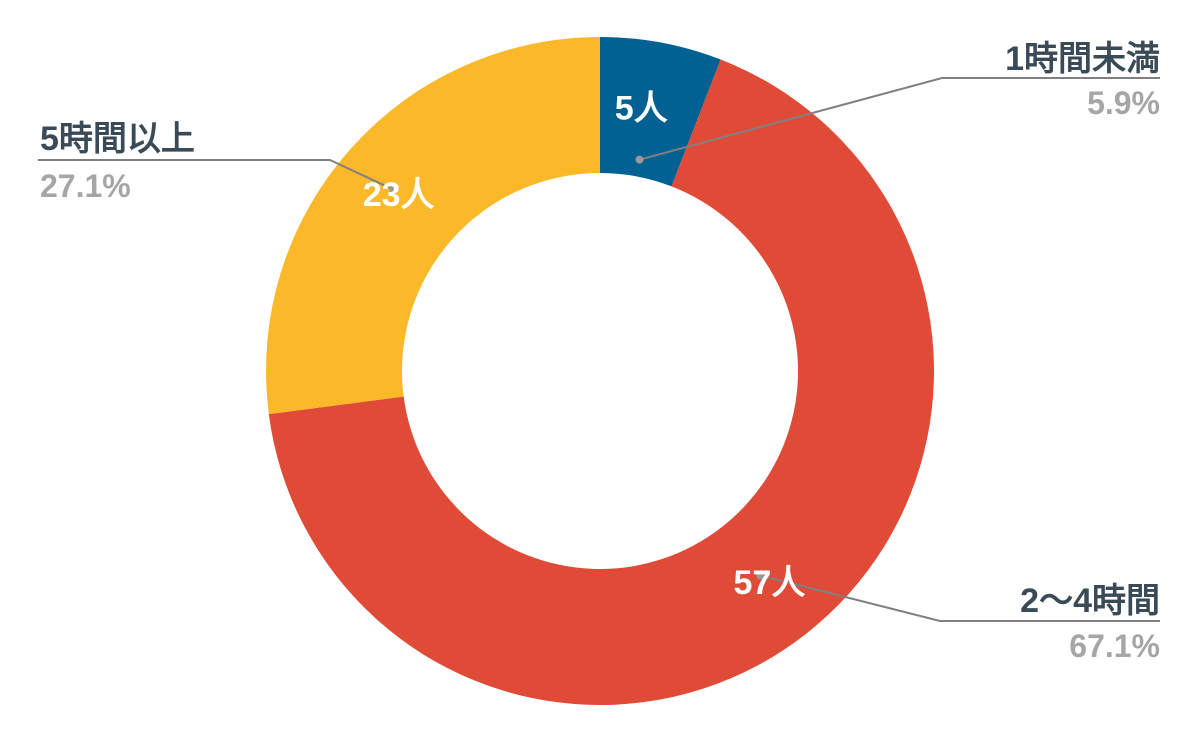  I want to click on category-label-3: 5時間以上, so click(117, 139).